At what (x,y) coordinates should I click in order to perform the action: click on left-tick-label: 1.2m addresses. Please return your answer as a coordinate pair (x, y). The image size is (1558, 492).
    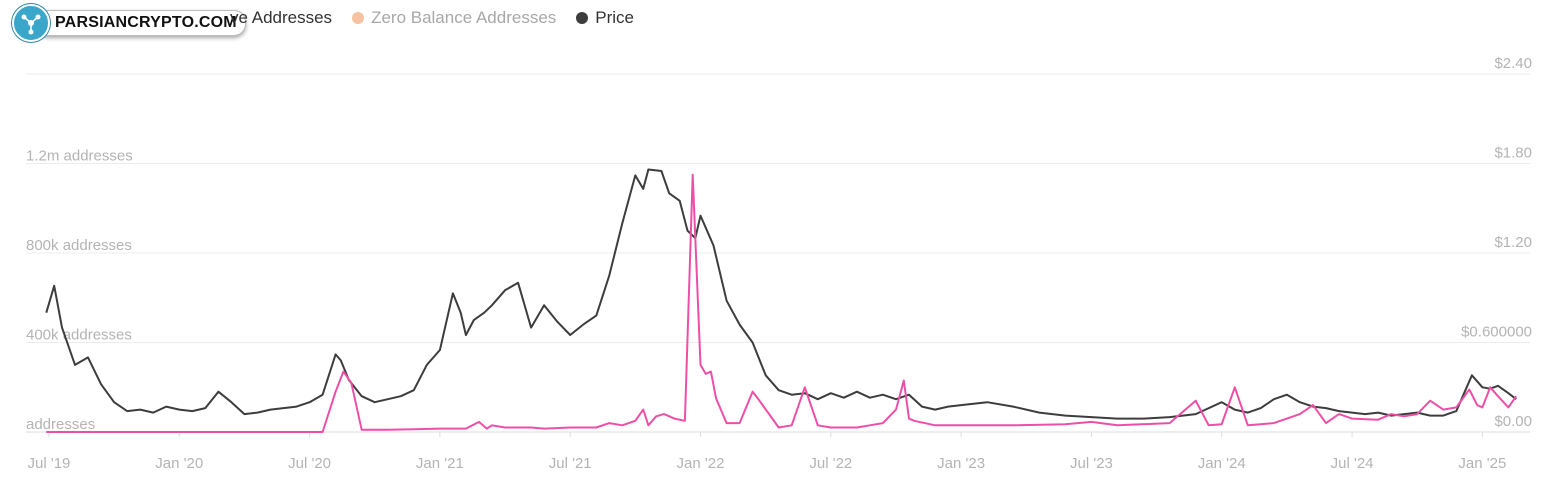
    Looking at the image, I should click on (79, 156).